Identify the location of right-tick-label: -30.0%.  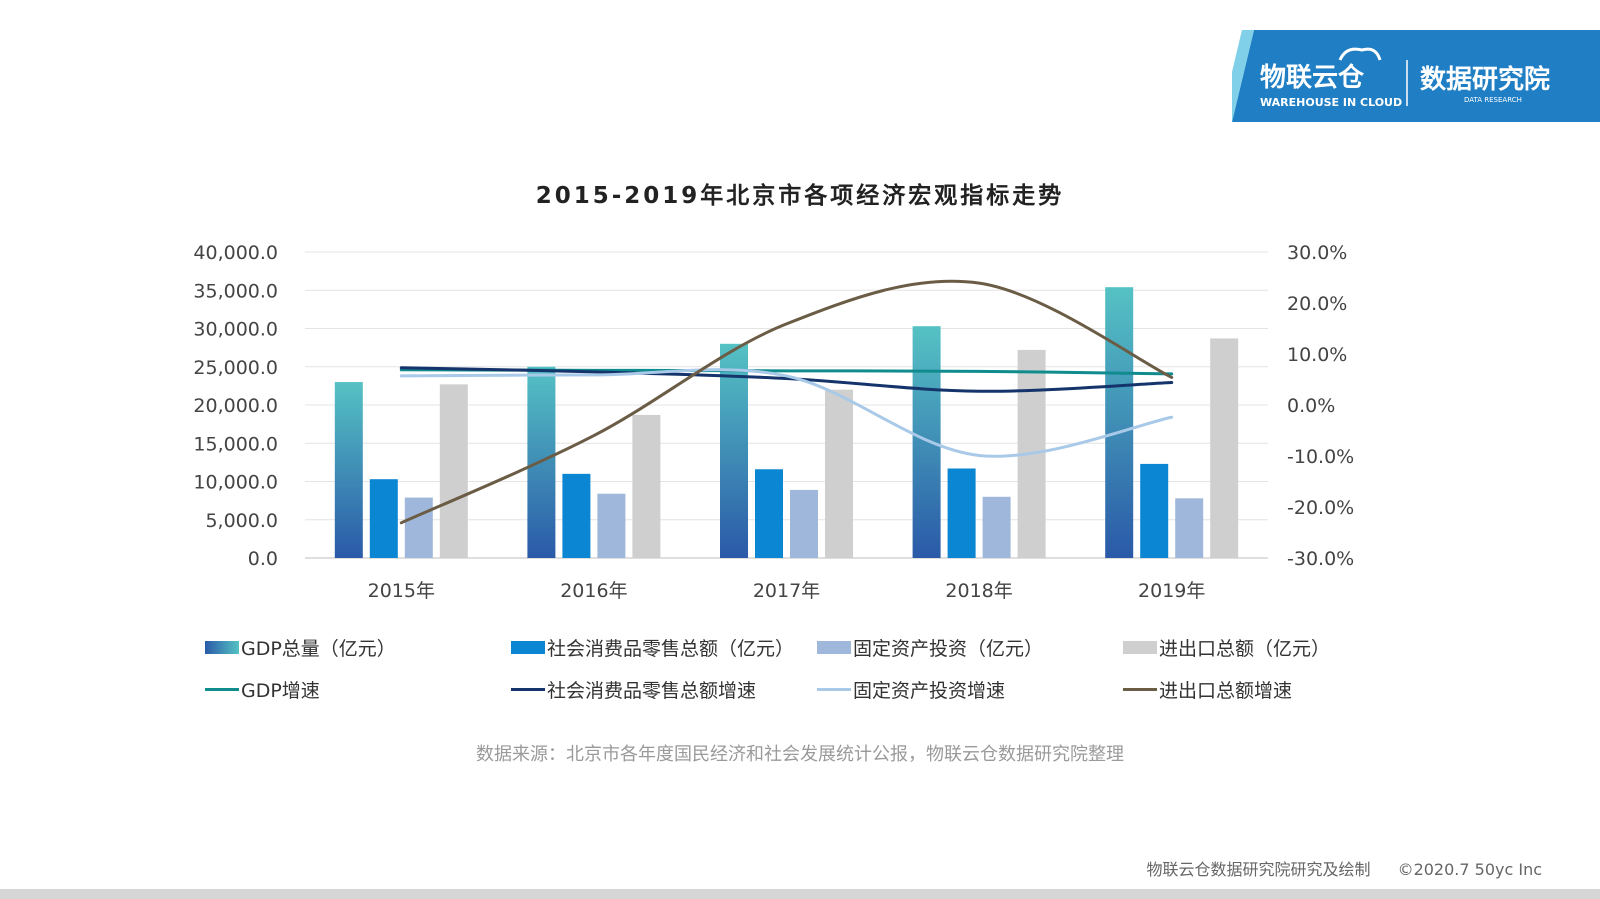
(1320, 559).